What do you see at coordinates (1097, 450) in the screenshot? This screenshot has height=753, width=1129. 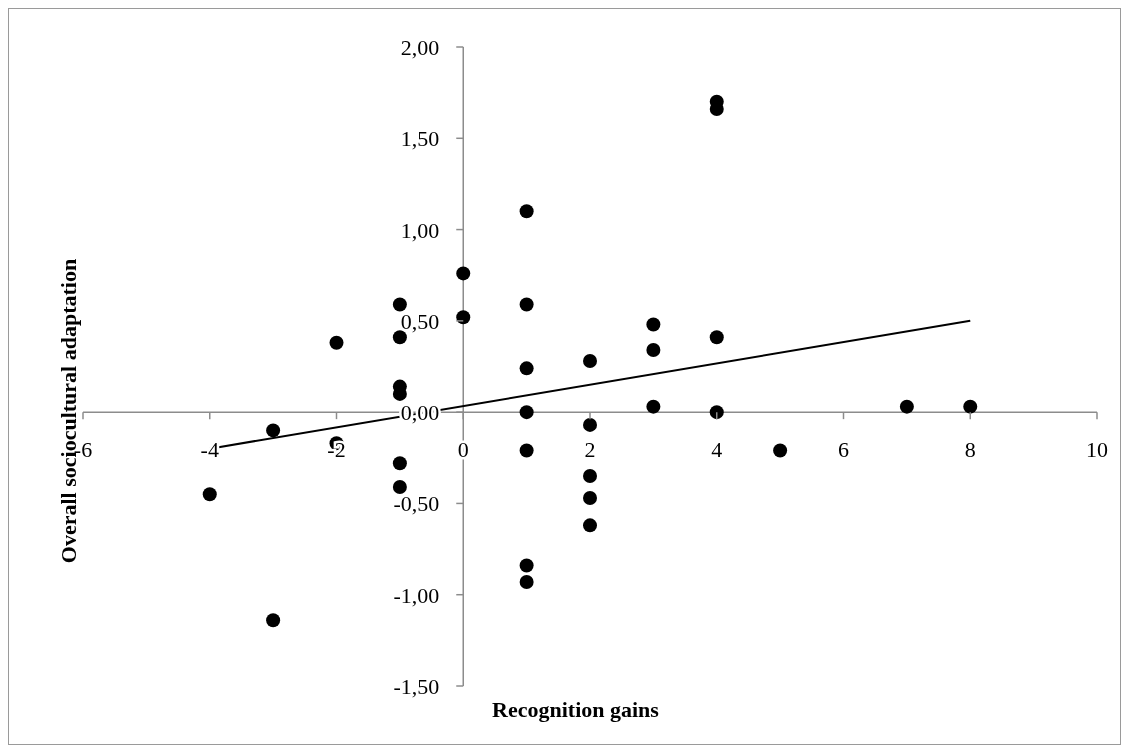 I see `x-tick-label: 10` at bounding box center [1097, 450].